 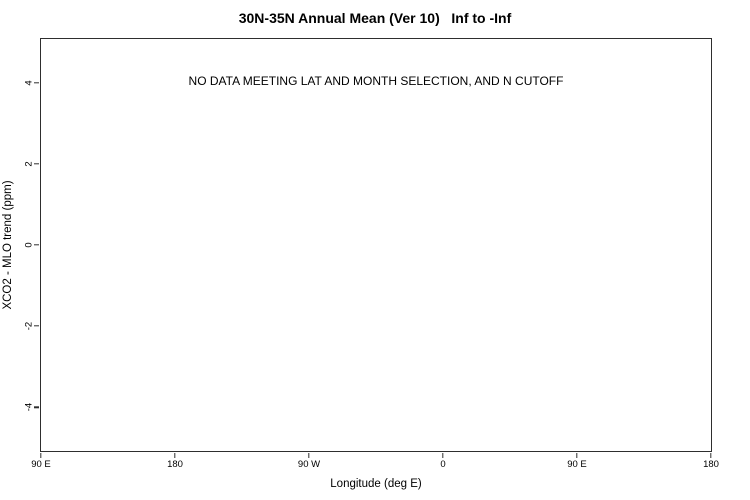 I want to click on y-tick-label: 0, so click(x=29, y=245).